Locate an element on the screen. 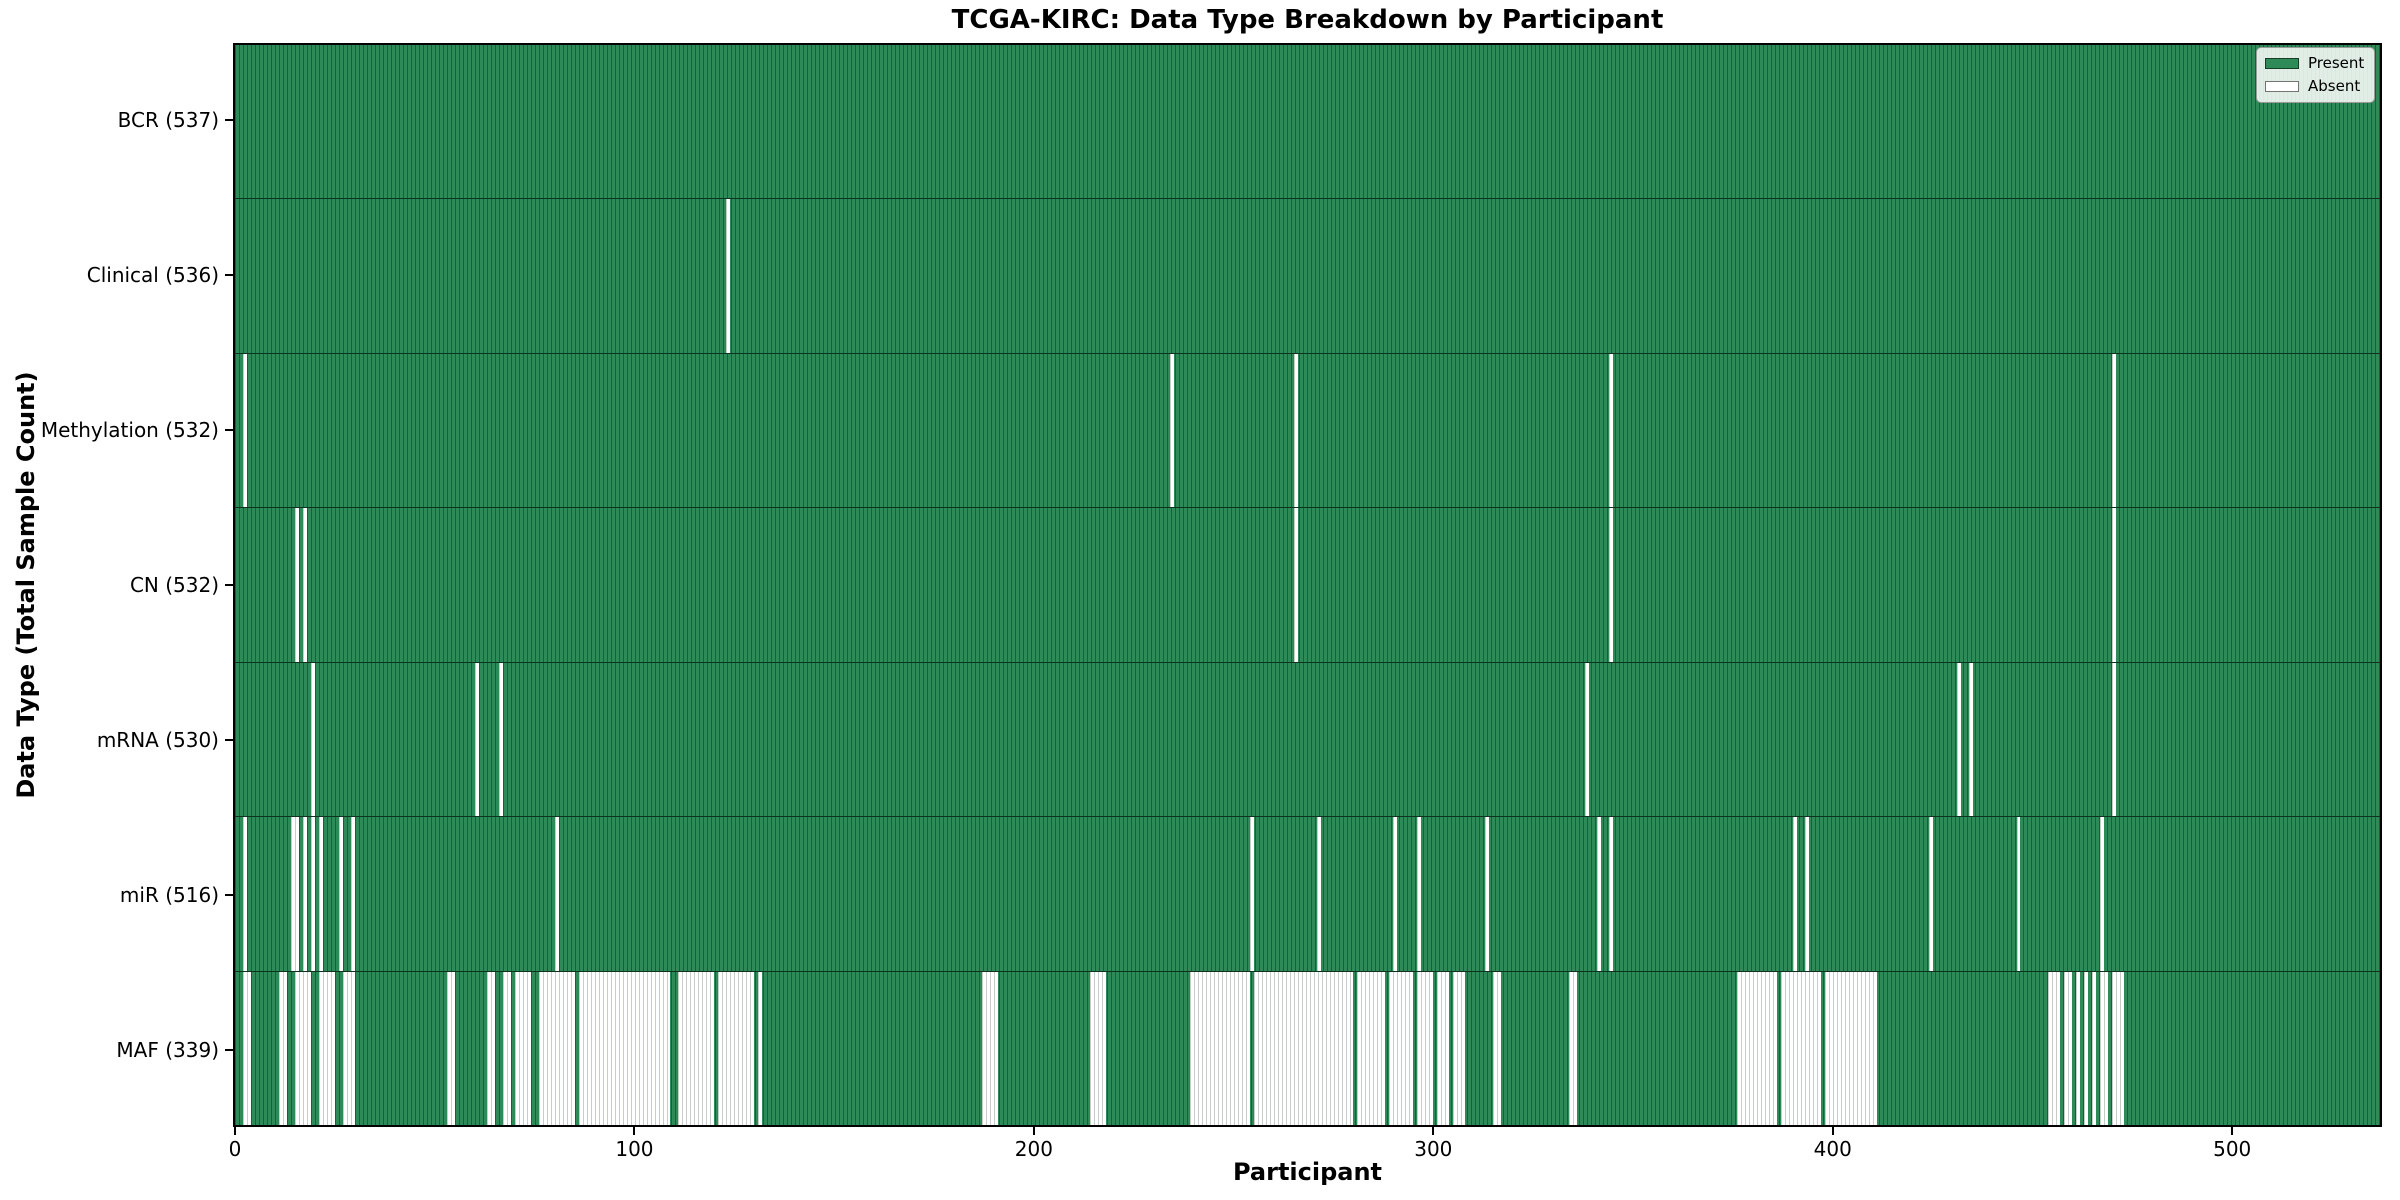 The height and width of the screenshot is (1200, 2400). y-tick-label-miR: miR (516) is located at coordinates (169, 894).